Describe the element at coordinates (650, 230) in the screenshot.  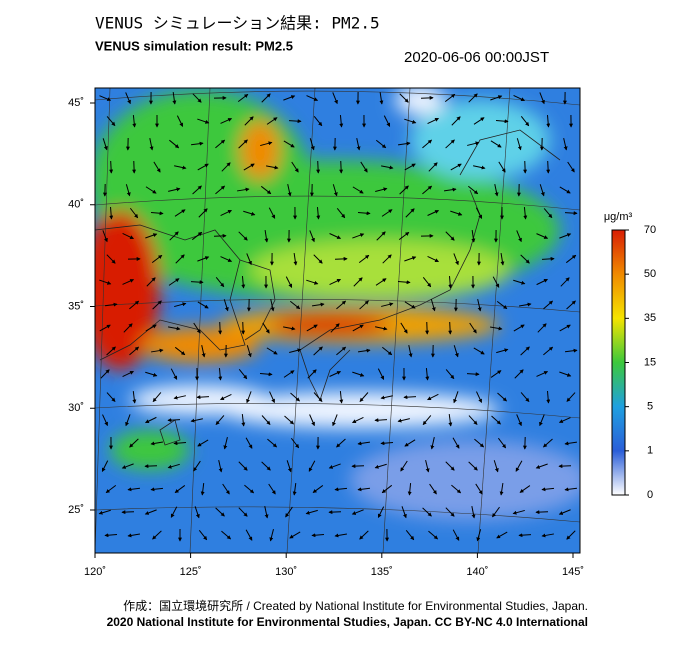
I see `colorbar-tick-label: 70` at that location.